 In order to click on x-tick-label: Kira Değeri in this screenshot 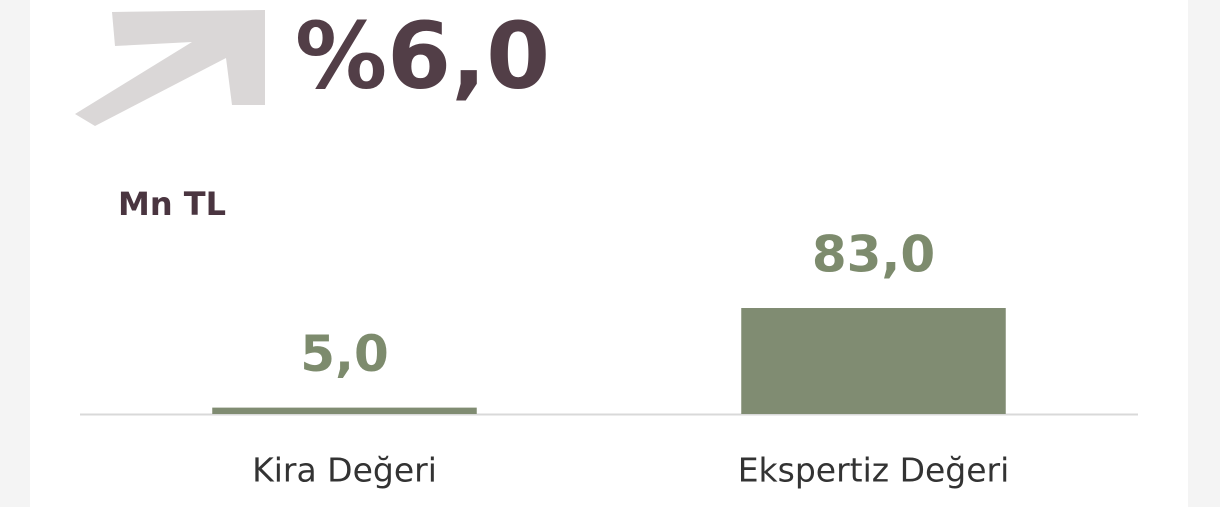, I will do `click(344, 470)`.